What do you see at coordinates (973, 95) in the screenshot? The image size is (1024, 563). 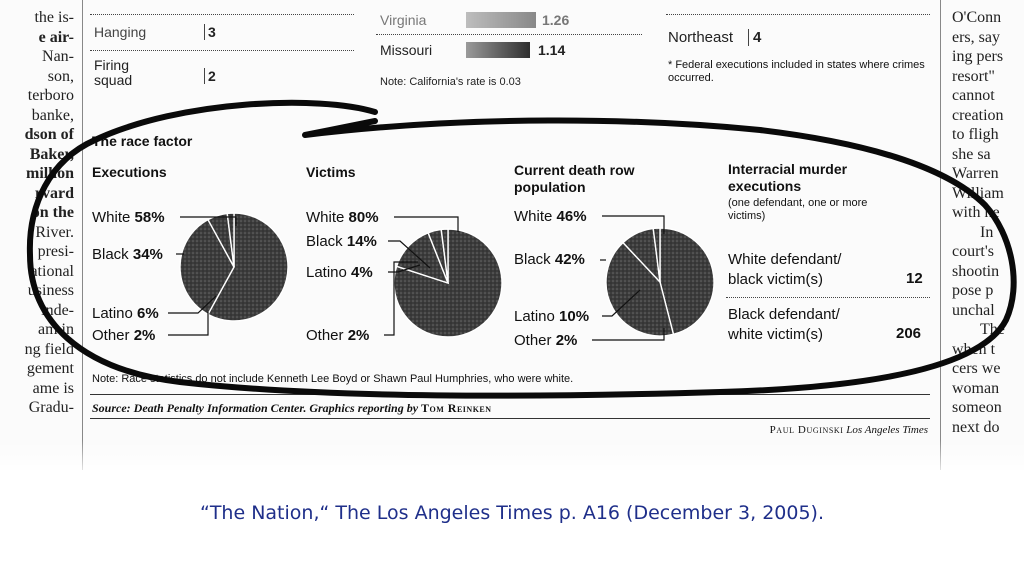 I see `right-line: cannot` at bounding box center [973, 95].